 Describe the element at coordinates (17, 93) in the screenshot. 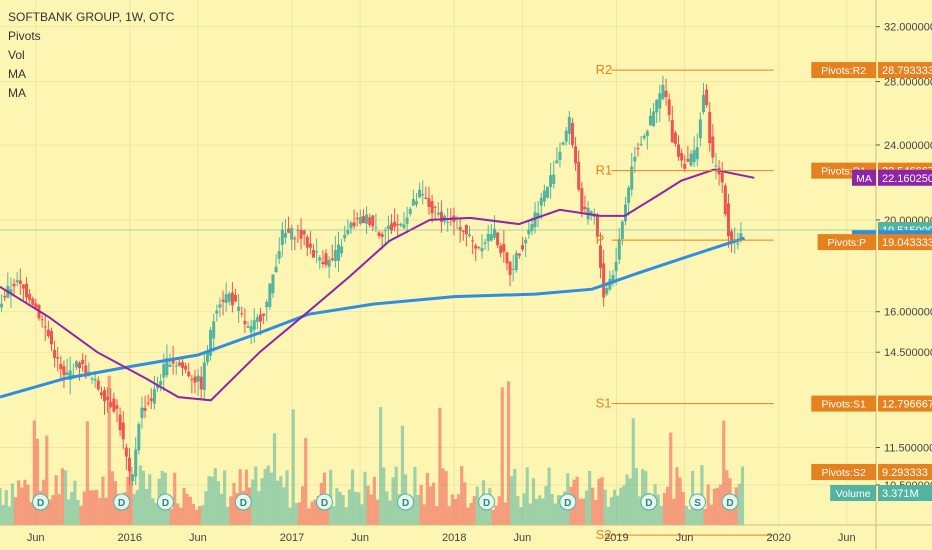

I see `legend-ma-2: MA` at that location.